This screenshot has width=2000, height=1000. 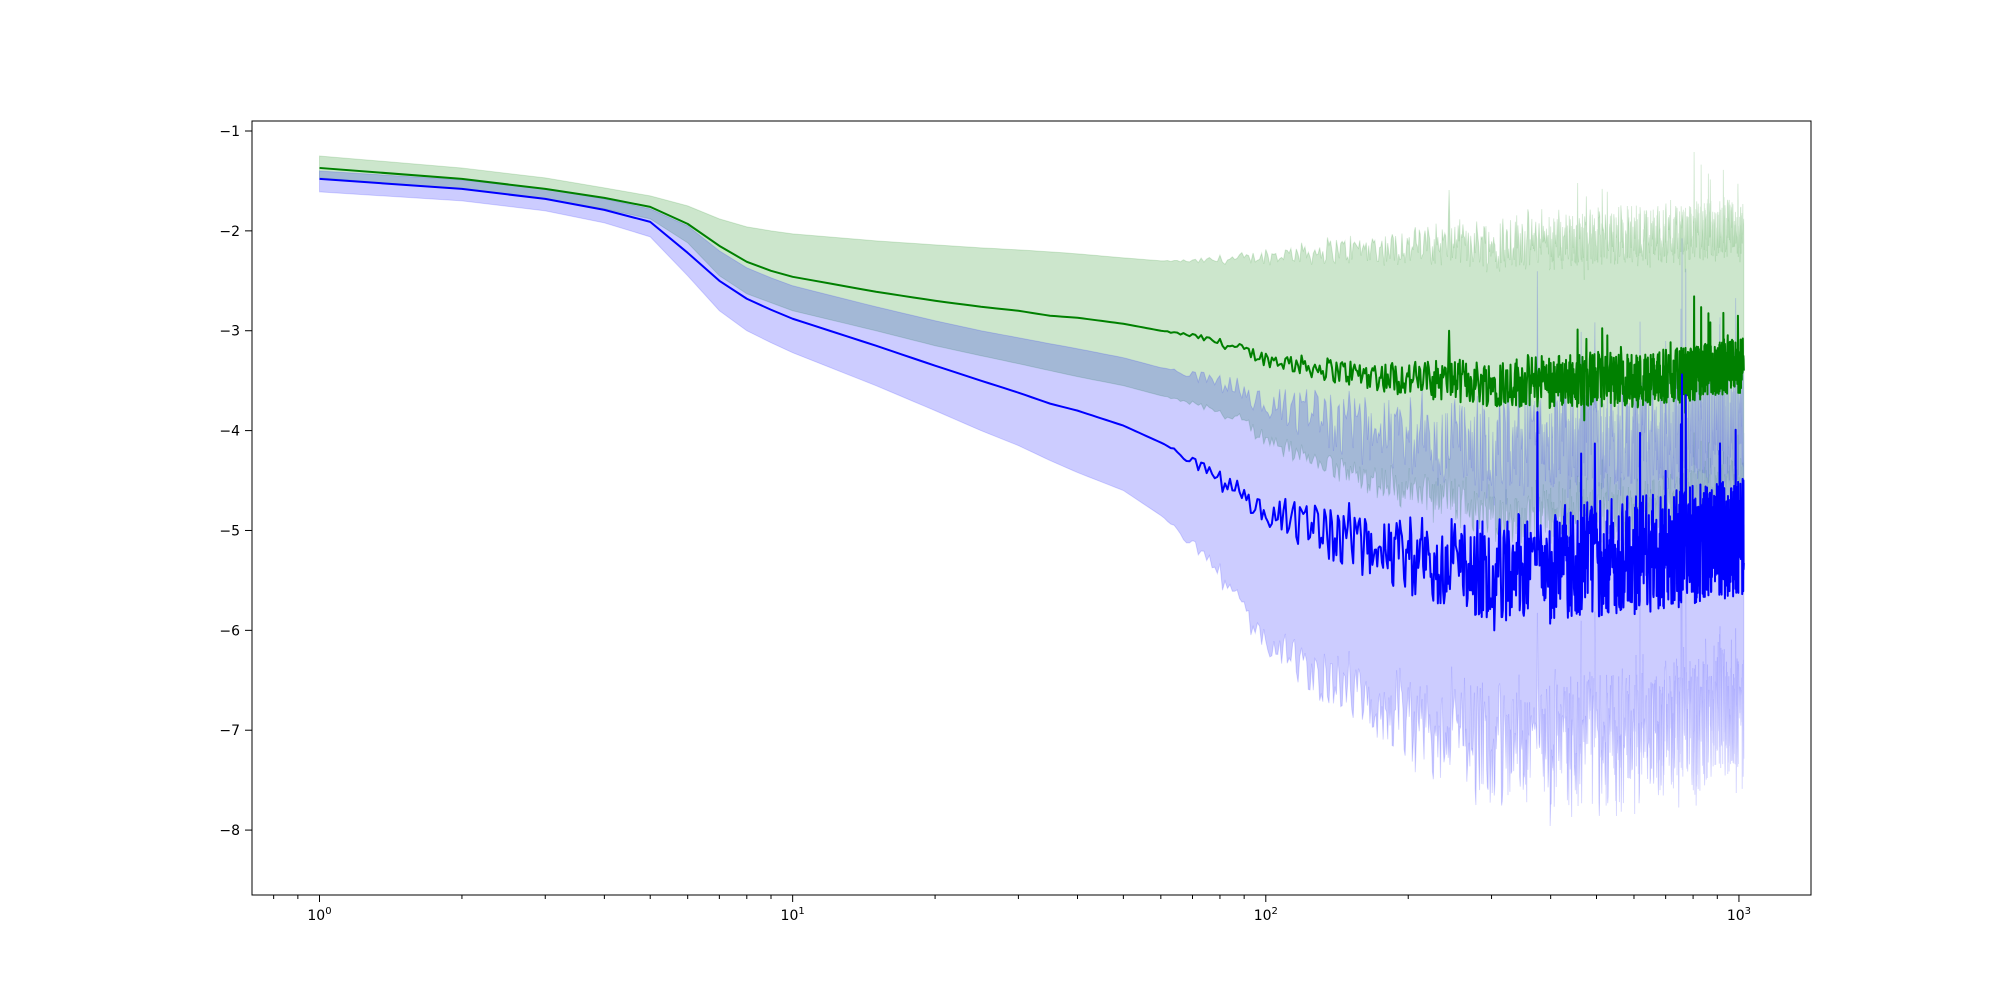 I want to click on y-tick-label: −3, so click(x=229, y=332).